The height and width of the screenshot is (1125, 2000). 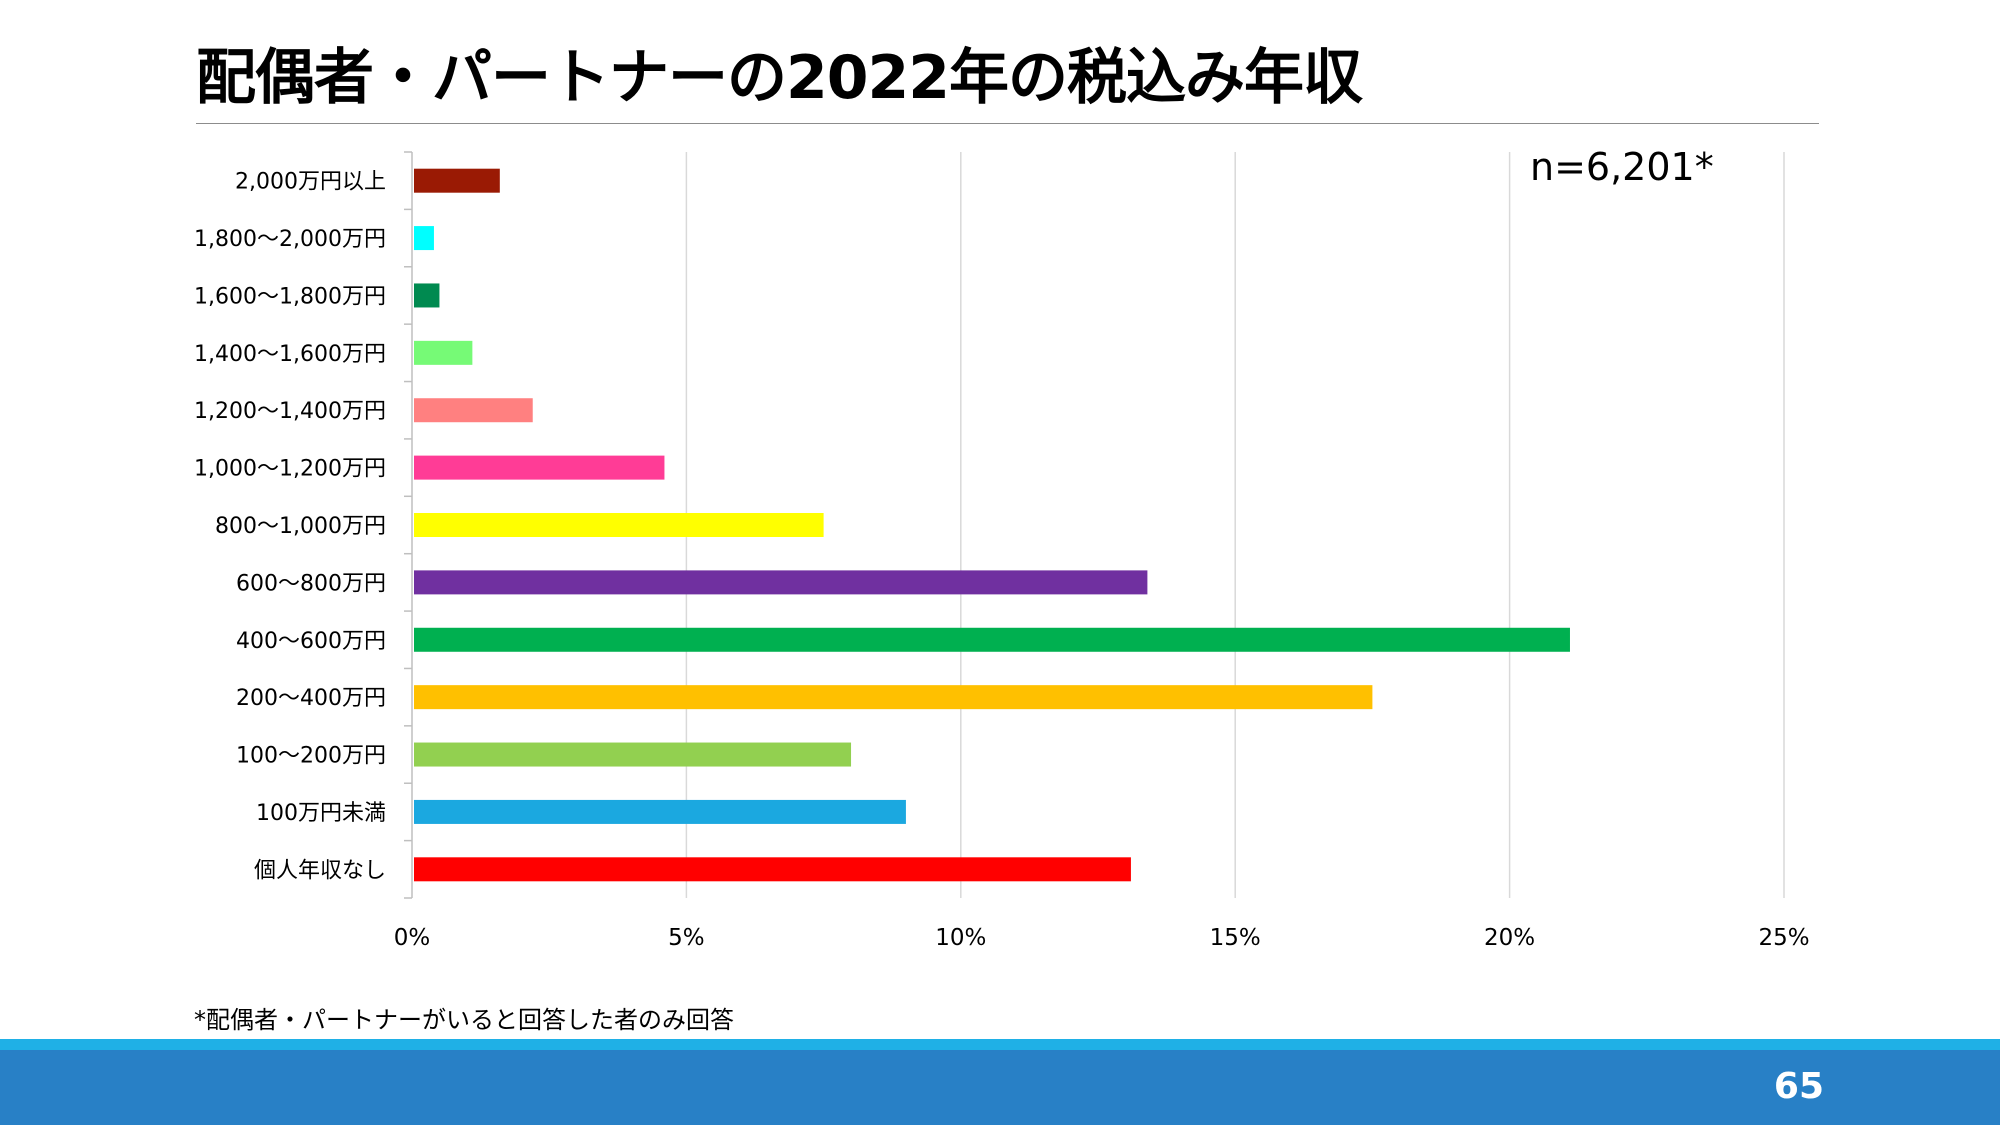 I want to click on category-label: 600〜800万円, so click(x=311, y=583).